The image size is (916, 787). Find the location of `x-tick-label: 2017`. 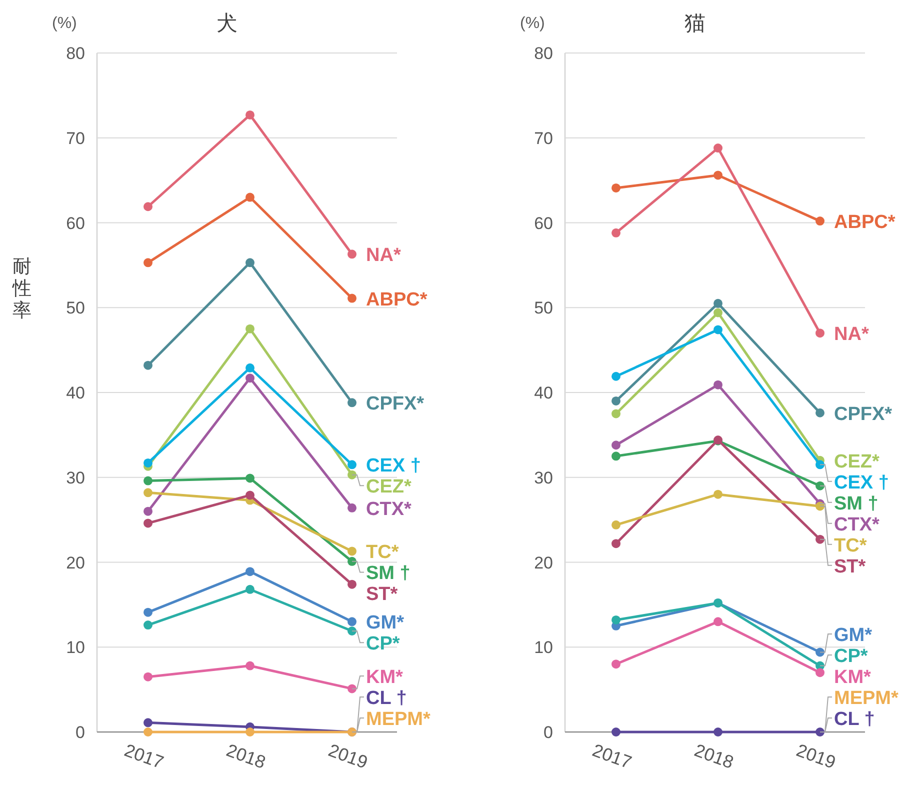

x-tick-label: 2017 is located at coordinates (612, 756).